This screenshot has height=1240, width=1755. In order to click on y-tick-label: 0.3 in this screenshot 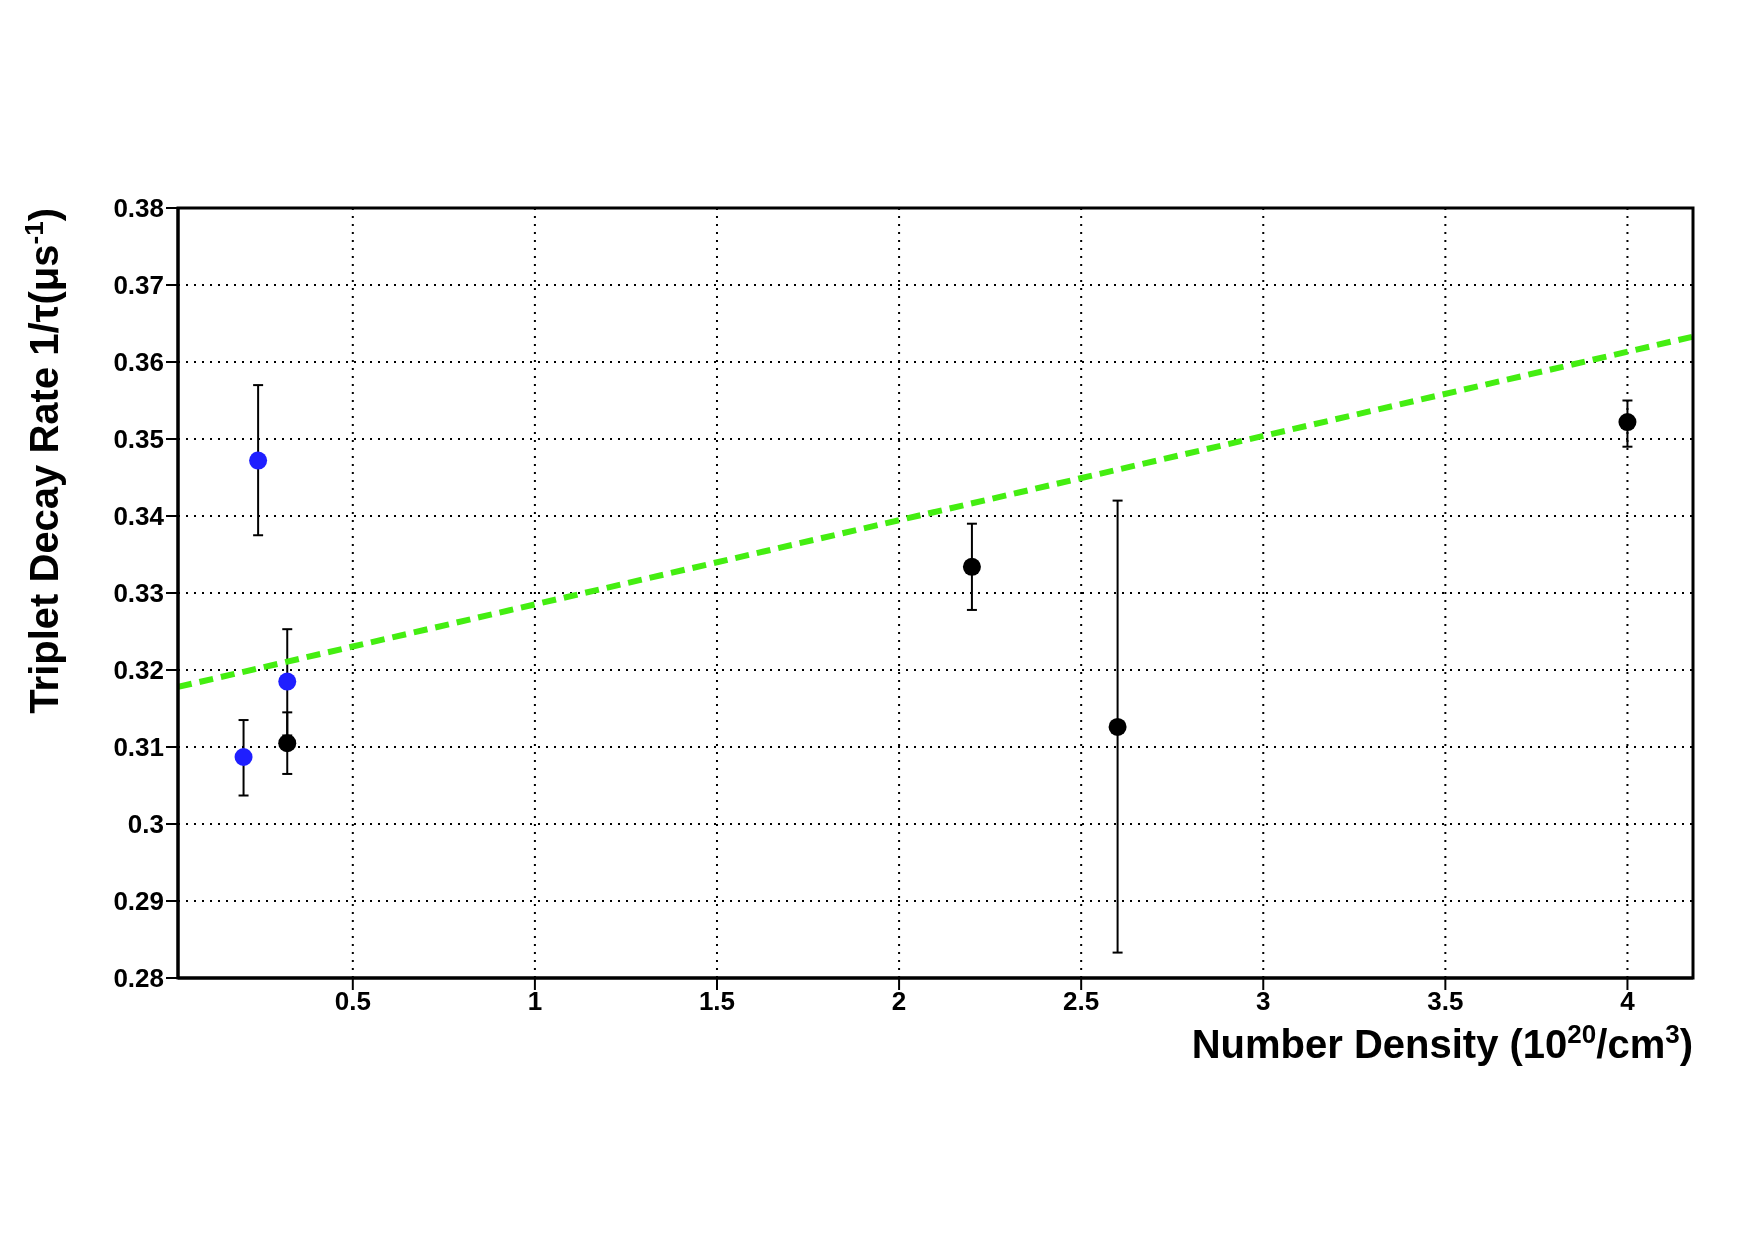, I will do `click(145, 824)`.